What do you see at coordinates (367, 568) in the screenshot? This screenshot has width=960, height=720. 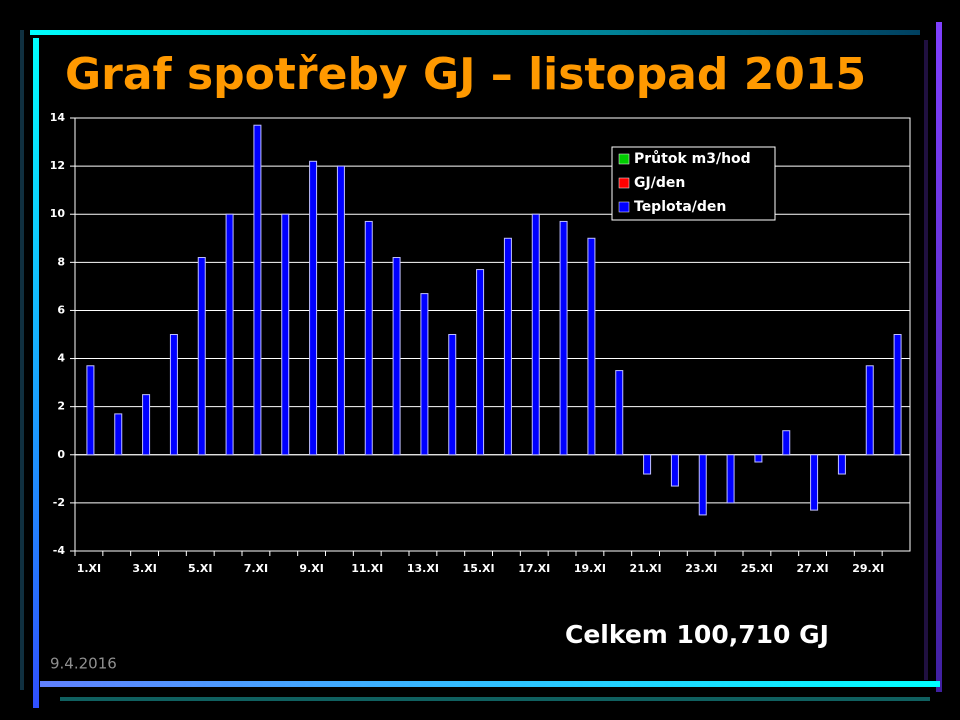 I see `x-tick-label: 11.XI` at bounding box center [367, 568].